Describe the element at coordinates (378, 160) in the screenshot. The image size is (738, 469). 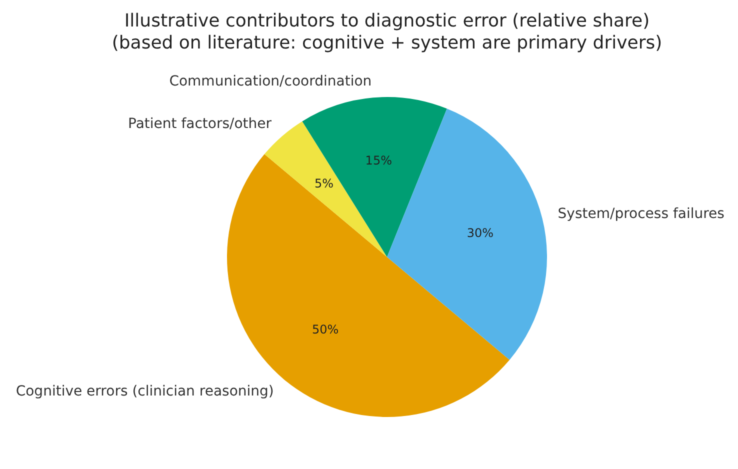
I see `data-label: 15%` at that location.